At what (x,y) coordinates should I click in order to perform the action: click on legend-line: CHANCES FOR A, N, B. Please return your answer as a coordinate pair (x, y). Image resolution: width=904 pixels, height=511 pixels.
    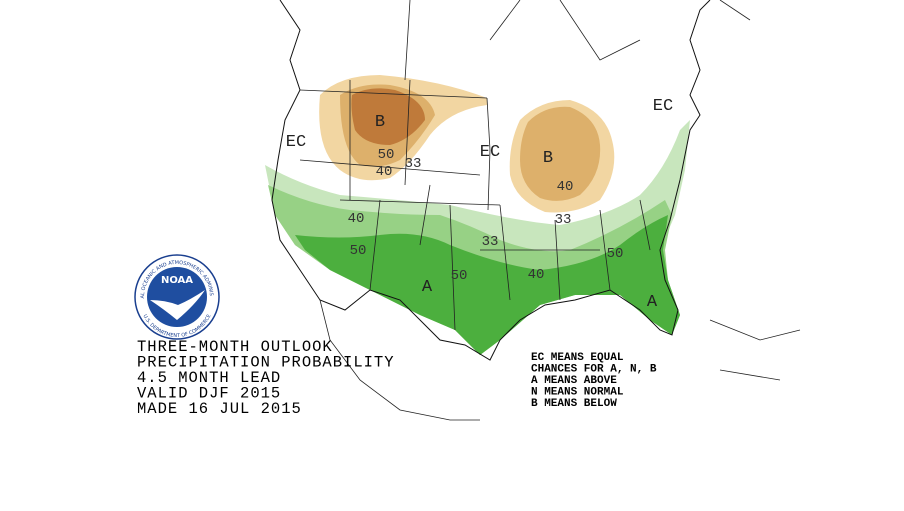
    Looking at the image, I should click on (594, 370).